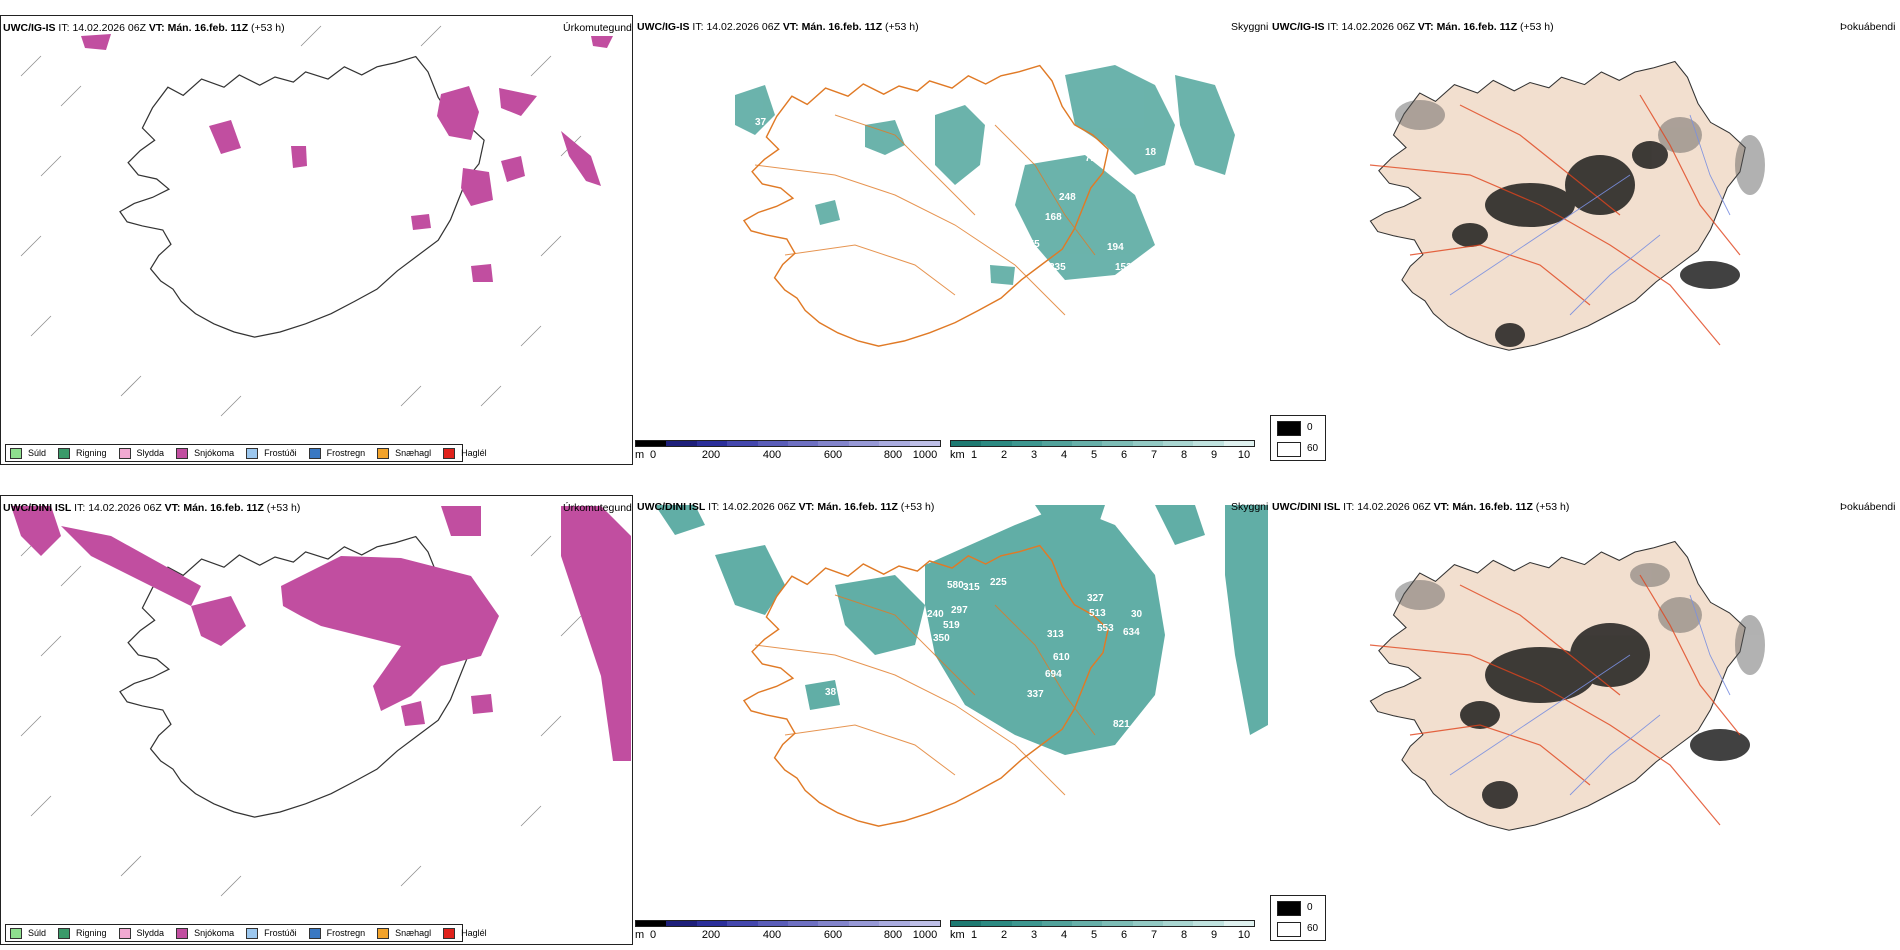 This screenshot has height=950, width=1900. I want to click on visibility-tick: 6, so click(1124, 455).